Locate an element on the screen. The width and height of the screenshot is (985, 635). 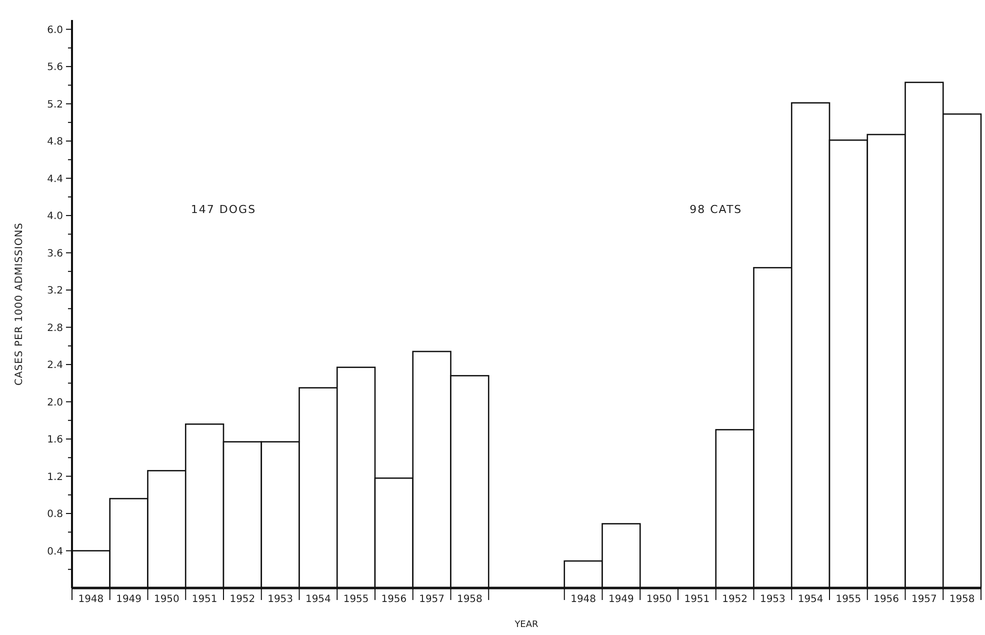
x-axis-title: YEAR is located at coordinates (526, 625).